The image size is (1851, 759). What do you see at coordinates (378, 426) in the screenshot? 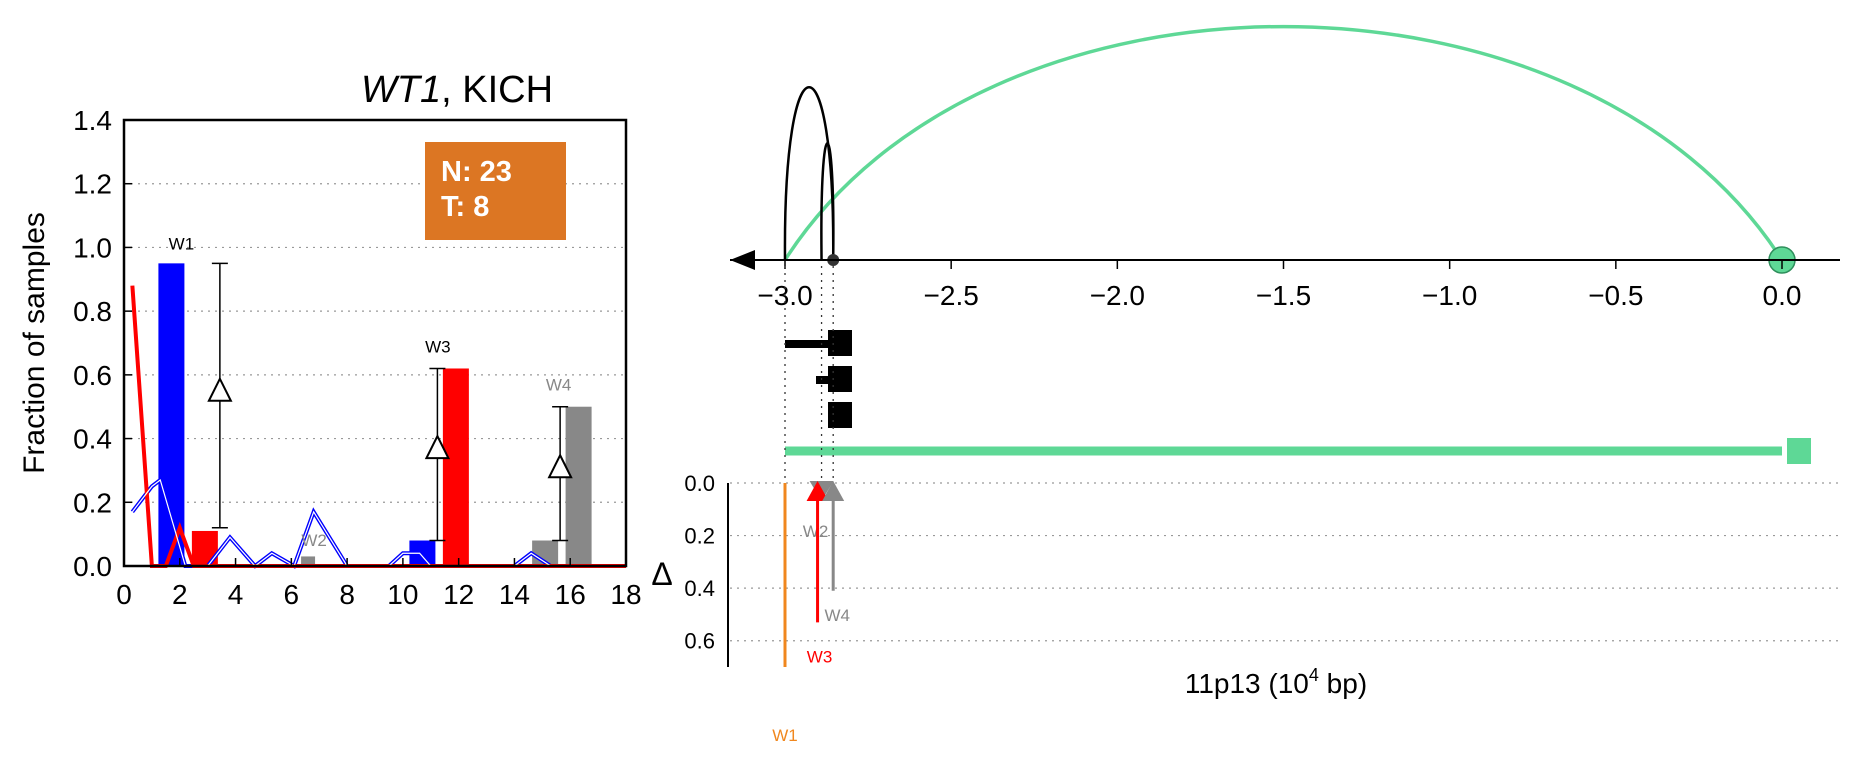
I see `tumor-density-curve` at bounding box center [378, 426].